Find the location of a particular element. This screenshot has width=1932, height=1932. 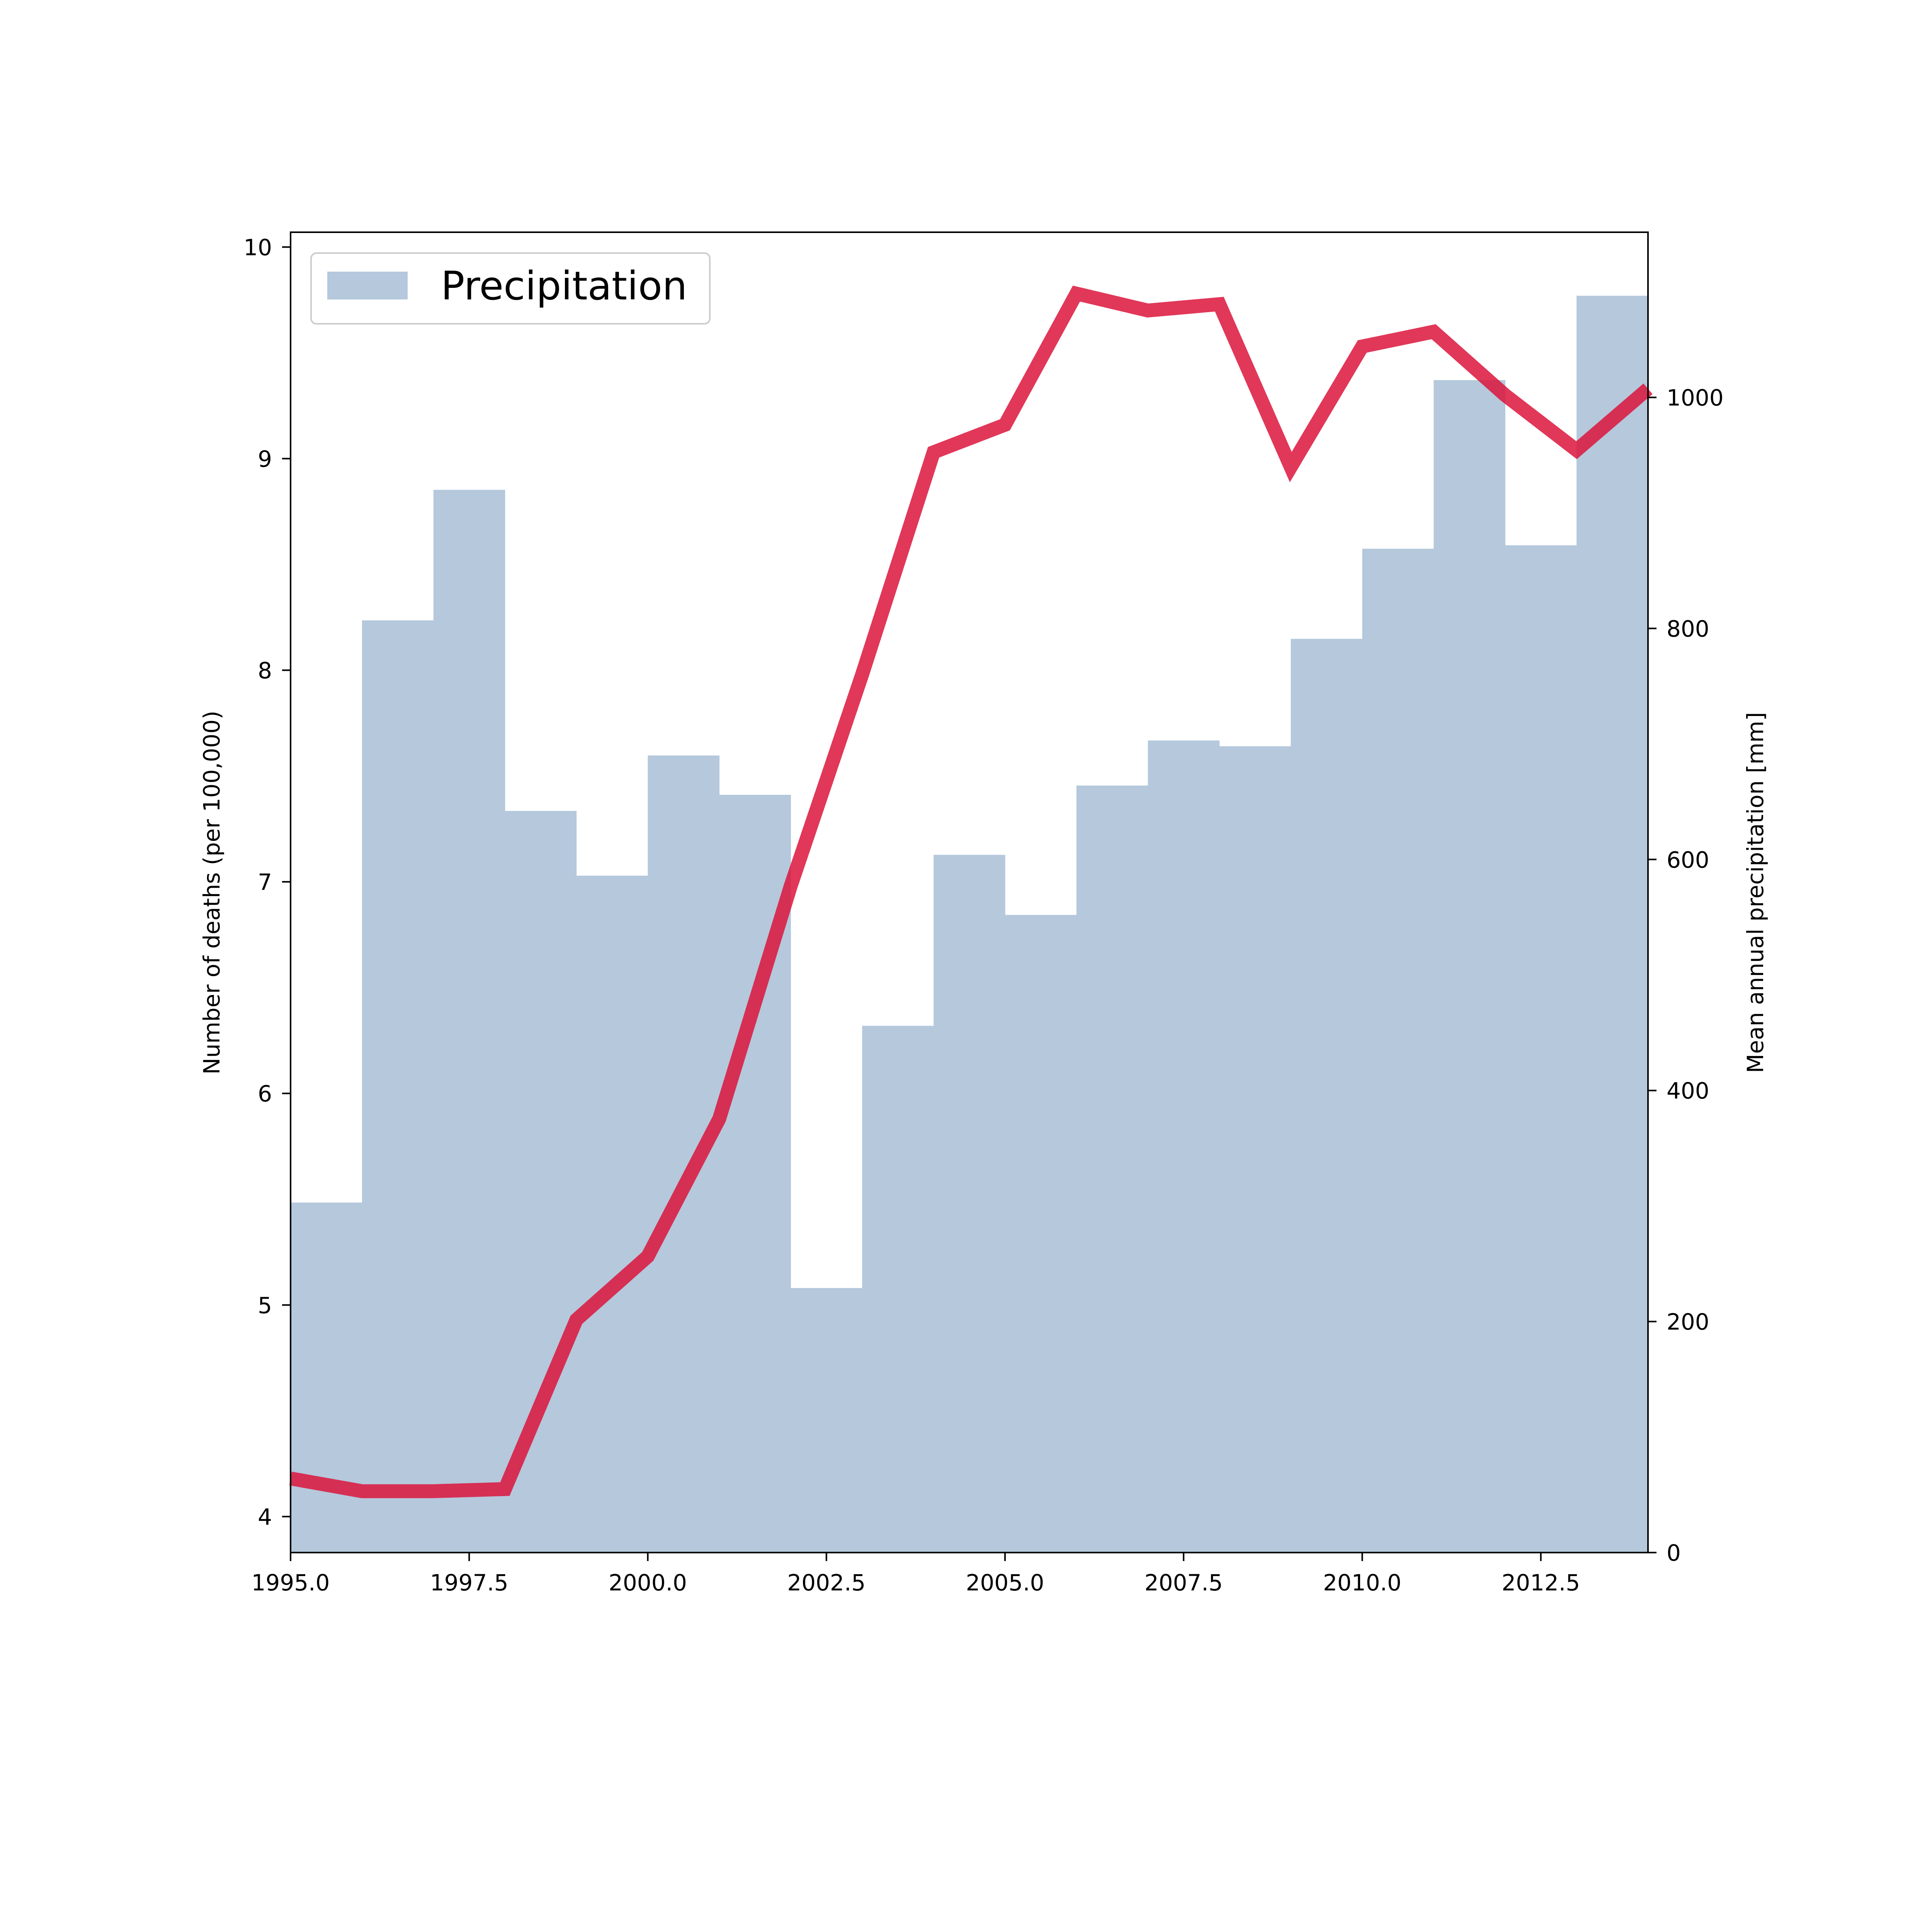

left-axis-label: Number of deaths (per 100,000) is located at coordinates (212, 893).